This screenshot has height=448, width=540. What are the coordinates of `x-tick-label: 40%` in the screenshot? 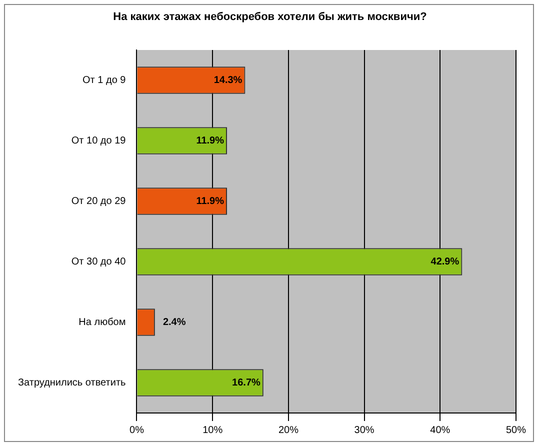 It's located at (440, 430).